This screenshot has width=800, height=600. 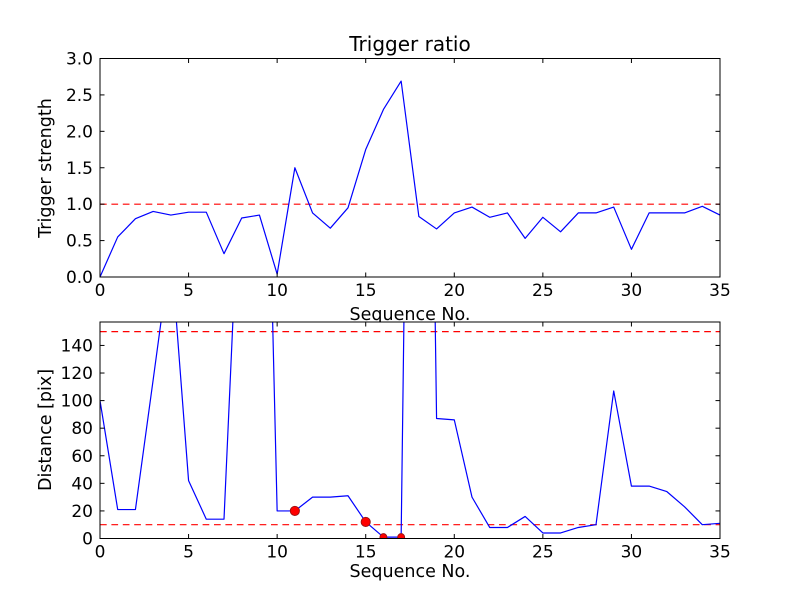 What do you see at coordinates (410, 572) in the screenshot?
I see `bottom-xlabel: Sequence No.` at bounding box center [410, 572].